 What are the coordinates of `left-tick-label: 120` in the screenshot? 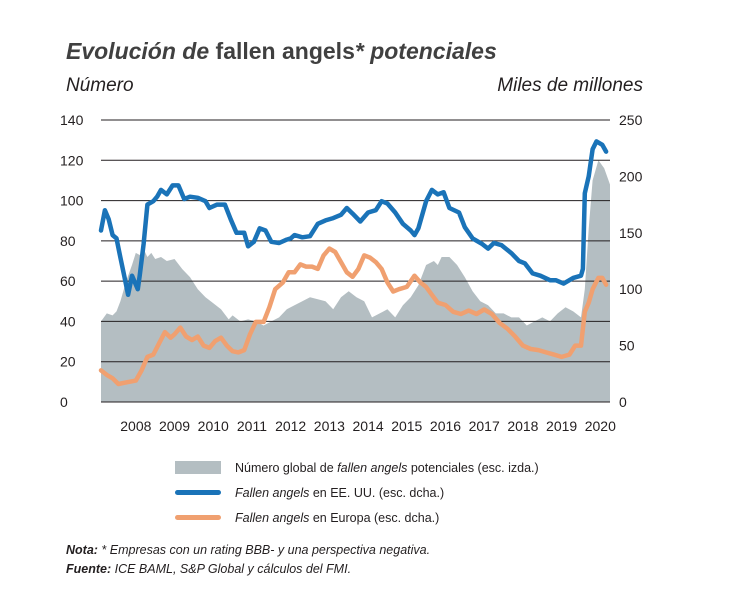 It's located at (72, 160).